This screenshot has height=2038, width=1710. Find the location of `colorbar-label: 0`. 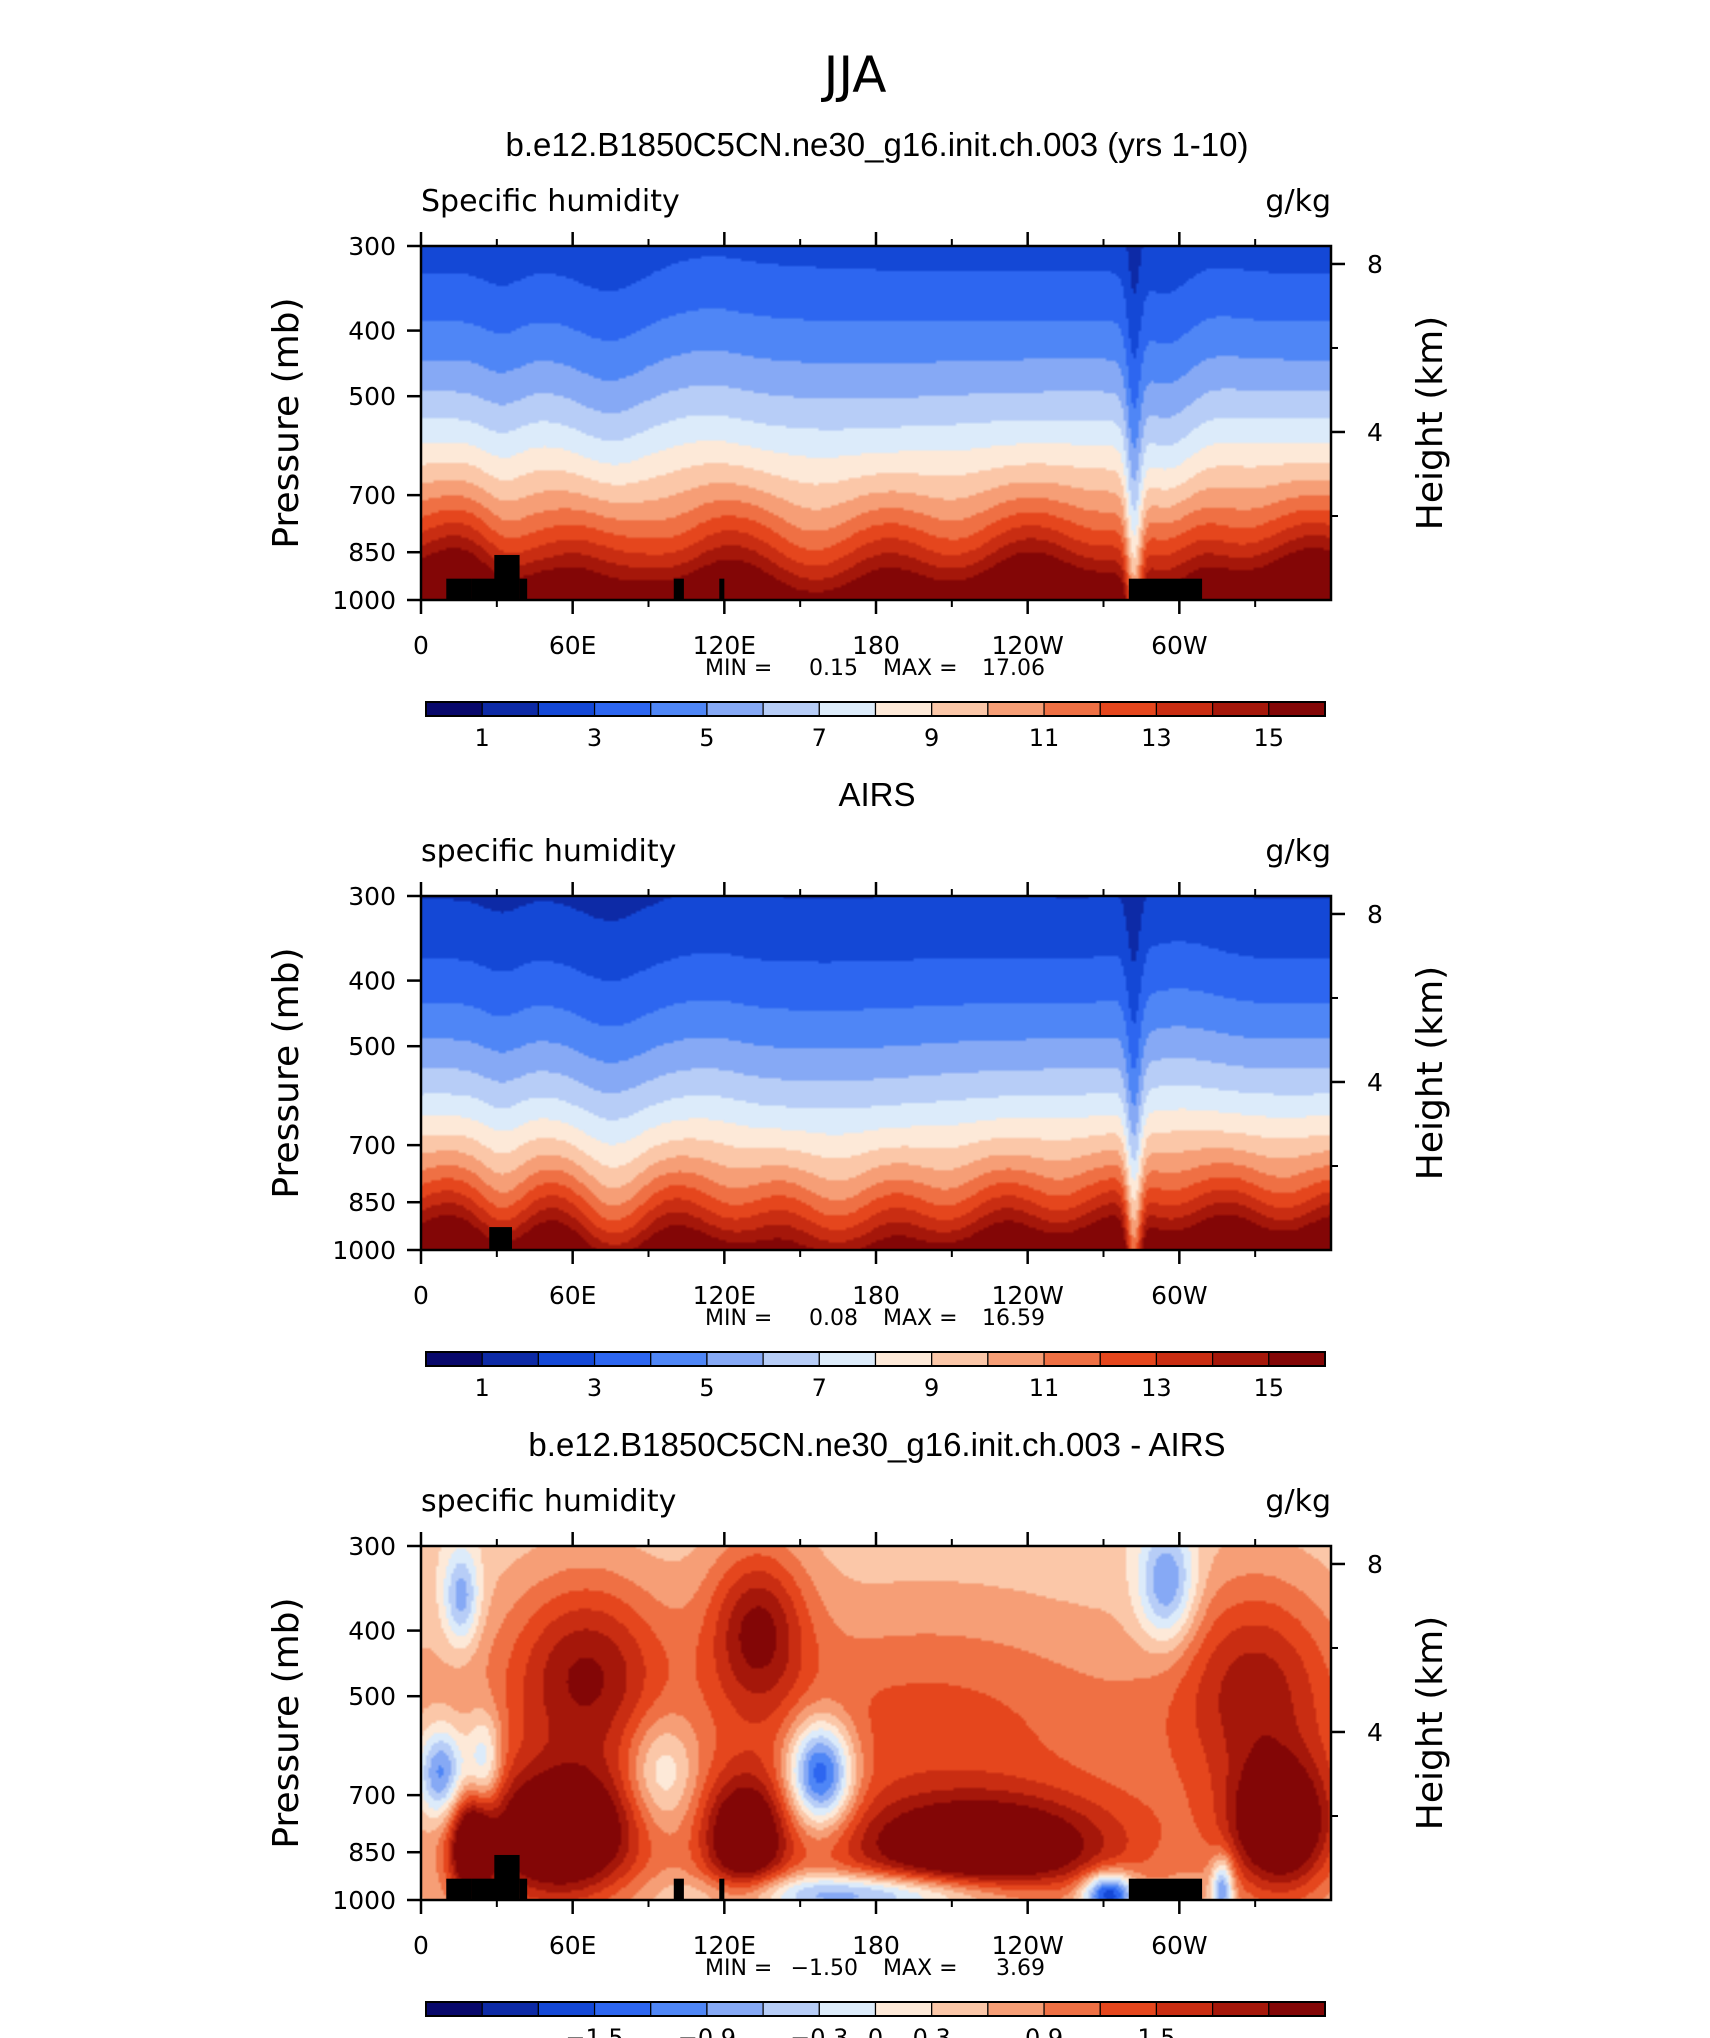

colorbar-label: 0 is located at coordinates (875, 2031).